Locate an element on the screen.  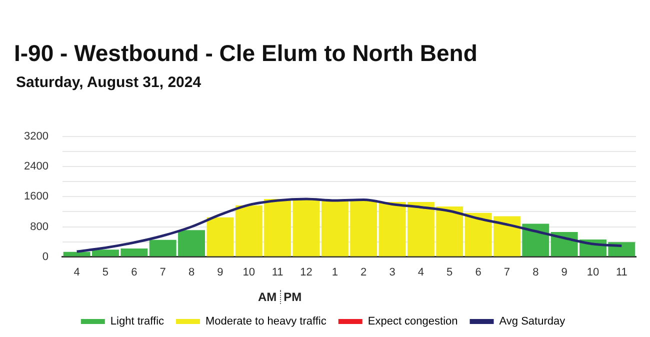
legend-label: Moderate to heavy traffic is located at coordinates (266, 322).